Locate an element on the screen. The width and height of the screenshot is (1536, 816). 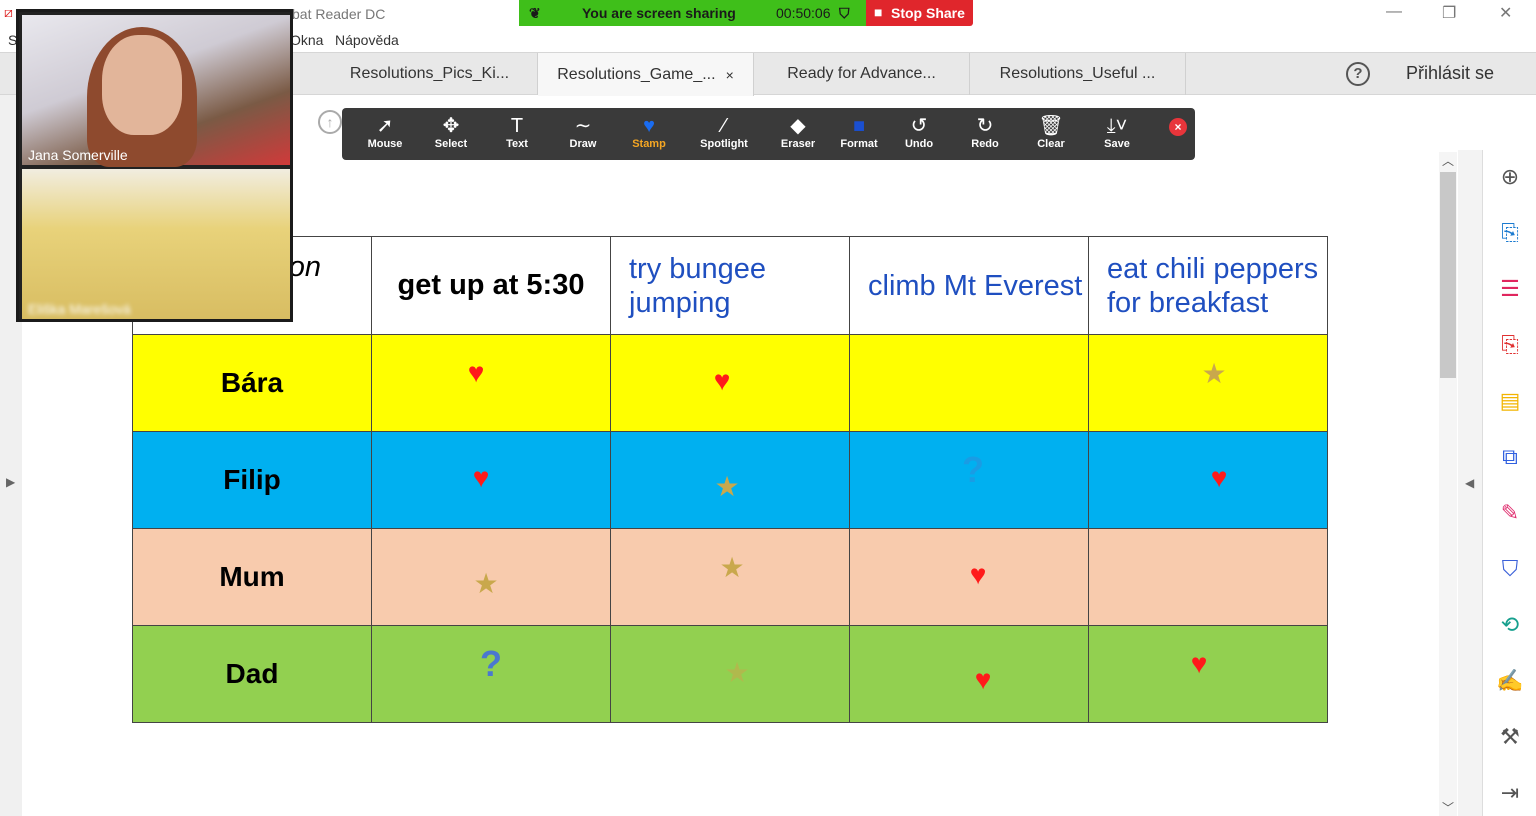
protect-icon: ⛉ is located at coordinates (1510, 568).